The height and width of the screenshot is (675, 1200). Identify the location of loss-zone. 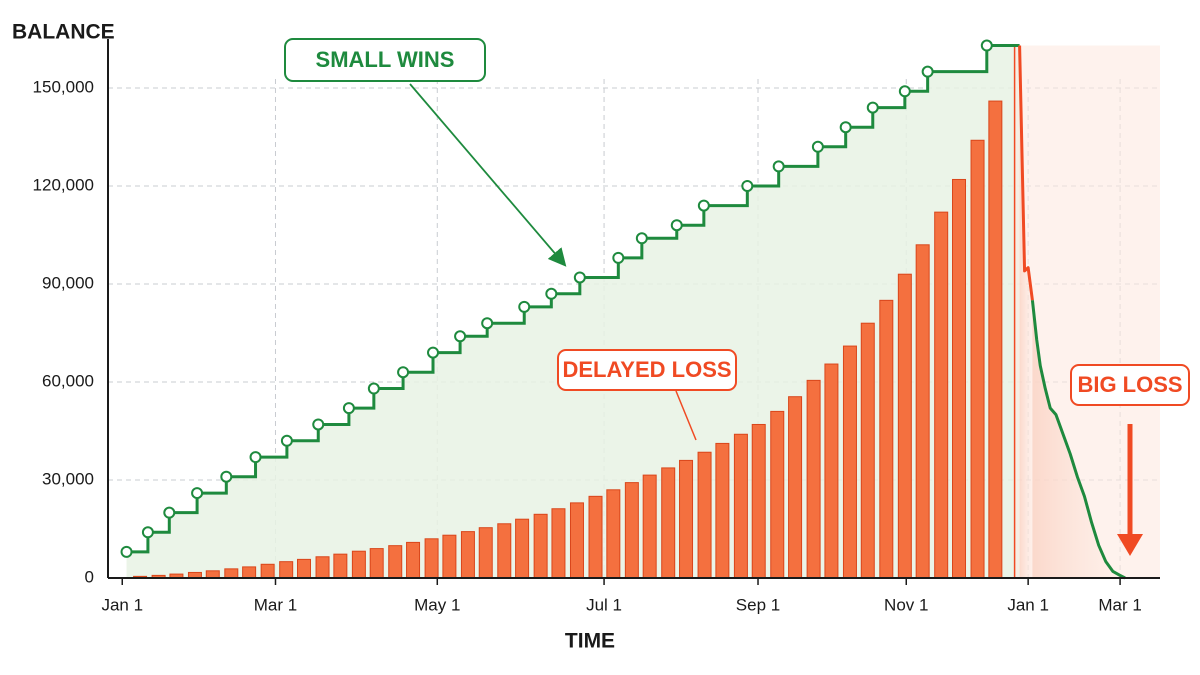
(1087, 312).